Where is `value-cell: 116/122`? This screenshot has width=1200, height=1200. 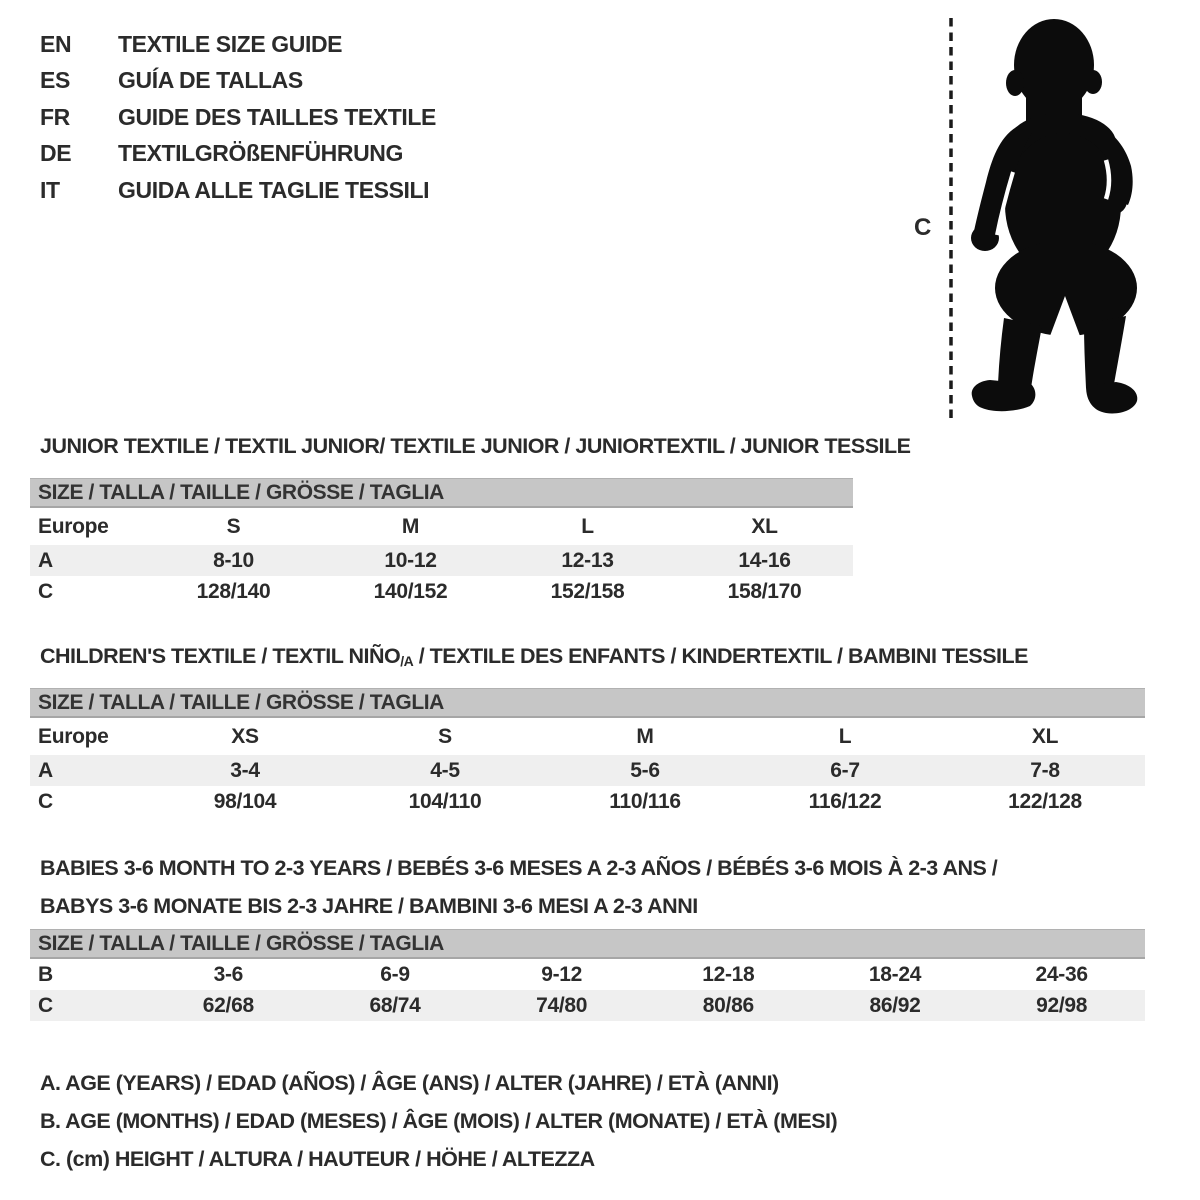
value-cell: 116/122 is located at coordinates (845, 801).